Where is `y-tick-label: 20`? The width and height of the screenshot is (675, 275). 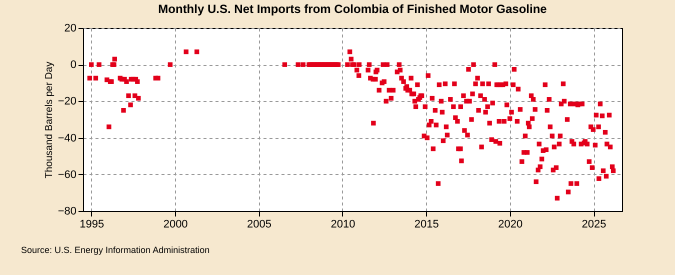
y-tick-label: 20 is located at coordinates (70, 28).